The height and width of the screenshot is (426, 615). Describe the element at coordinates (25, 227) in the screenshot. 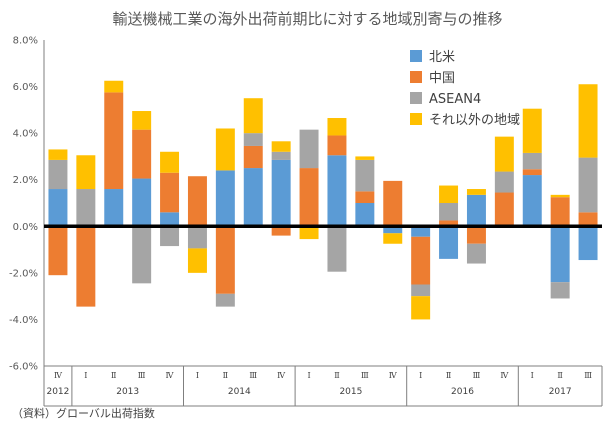

I see `y-tick-label: 0.0%` at that location.